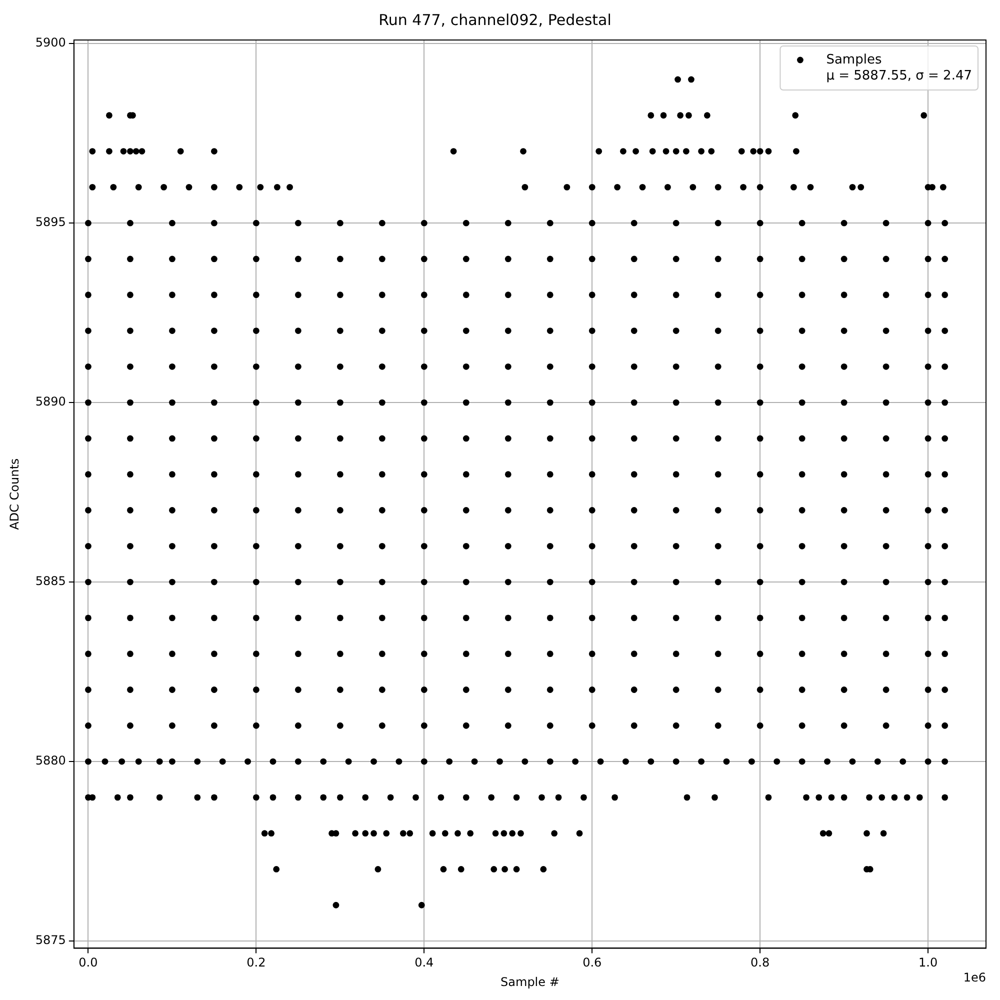 Image resolution: width=1000 pixels, height=1000 pixels. What do you see at coordinates (50, 581) in the screenshot?
I see `y-tick-label: 5885` at bounding box center [50, 581].